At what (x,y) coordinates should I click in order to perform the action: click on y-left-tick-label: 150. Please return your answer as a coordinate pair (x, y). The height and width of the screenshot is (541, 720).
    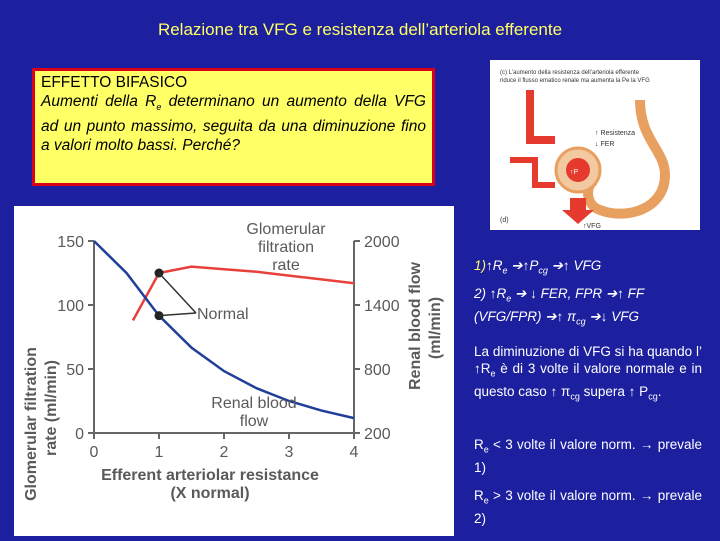
    Looking at the image, I should click on (70, 242).